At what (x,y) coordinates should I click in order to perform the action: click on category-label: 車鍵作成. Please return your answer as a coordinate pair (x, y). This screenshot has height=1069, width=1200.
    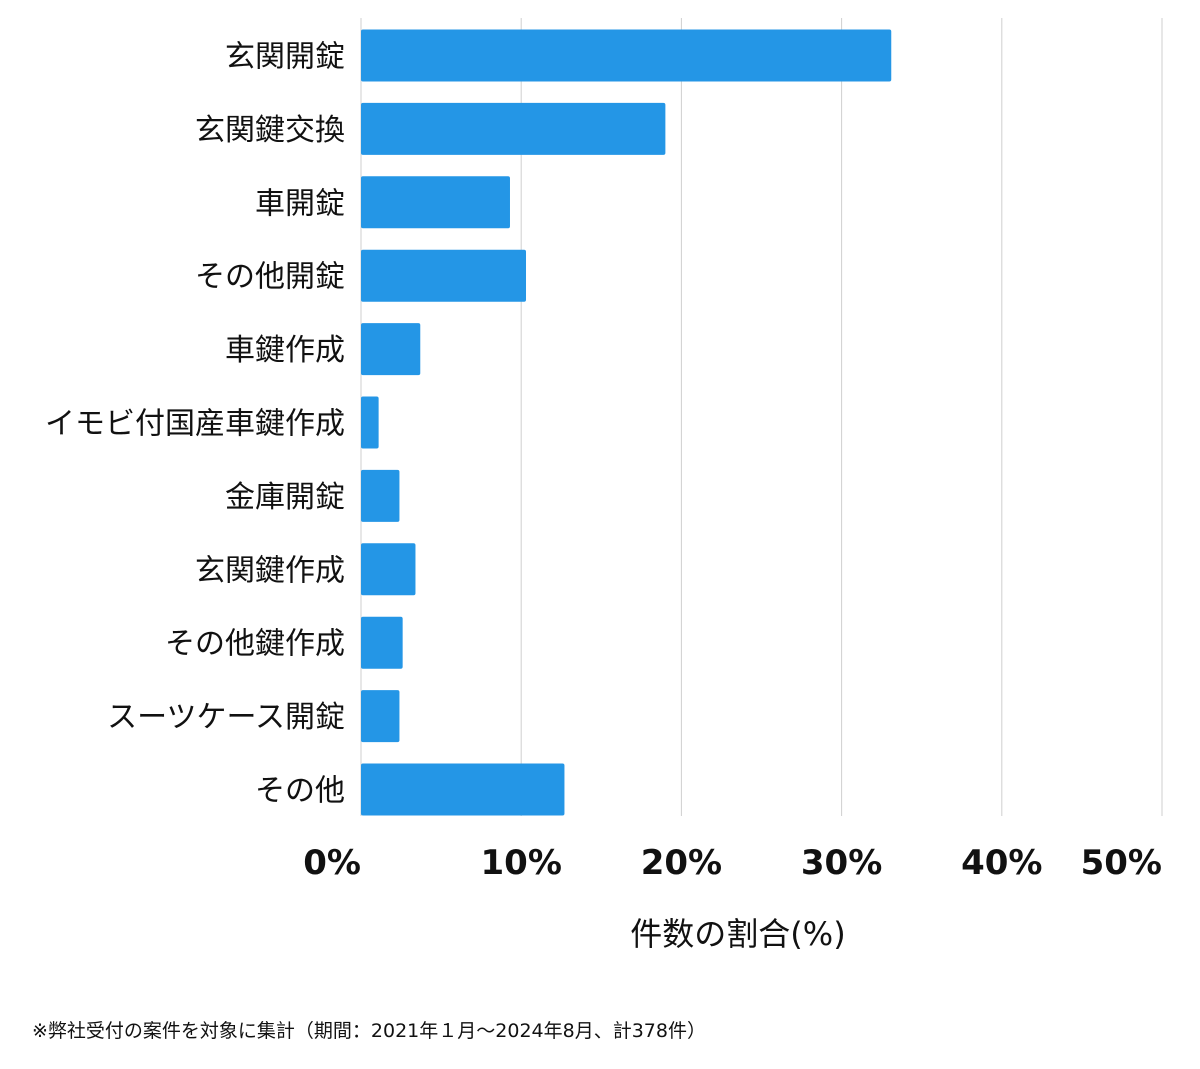
    Looking at the image, I should click on (285, 350).